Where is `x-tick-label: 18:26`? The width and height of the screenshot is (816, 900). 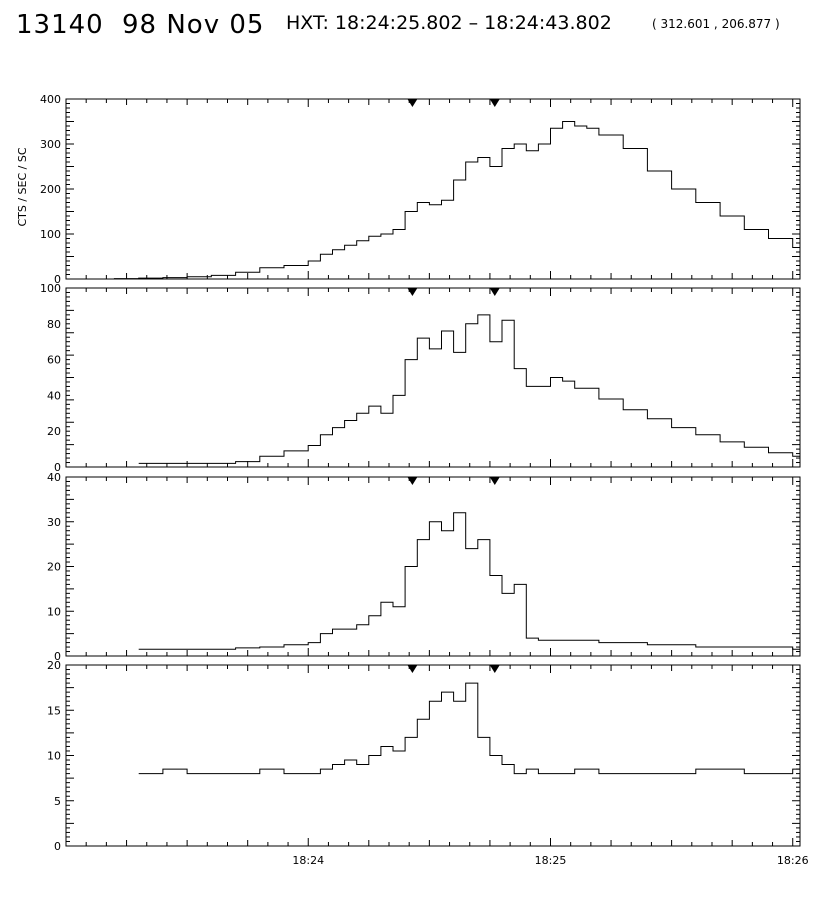 x-tick-label: 18:26 is located at coordinates (793, 860).